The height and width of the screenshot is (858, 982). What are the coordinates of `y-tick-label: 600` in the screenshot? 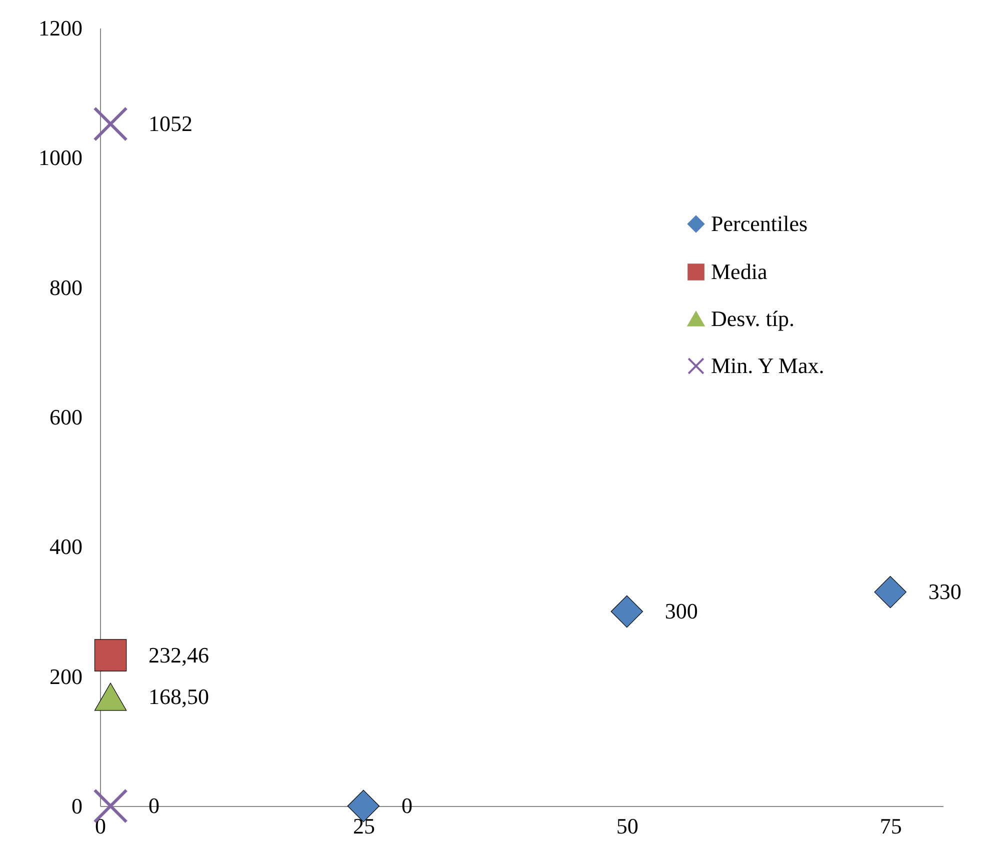 It's located at (66, 417).